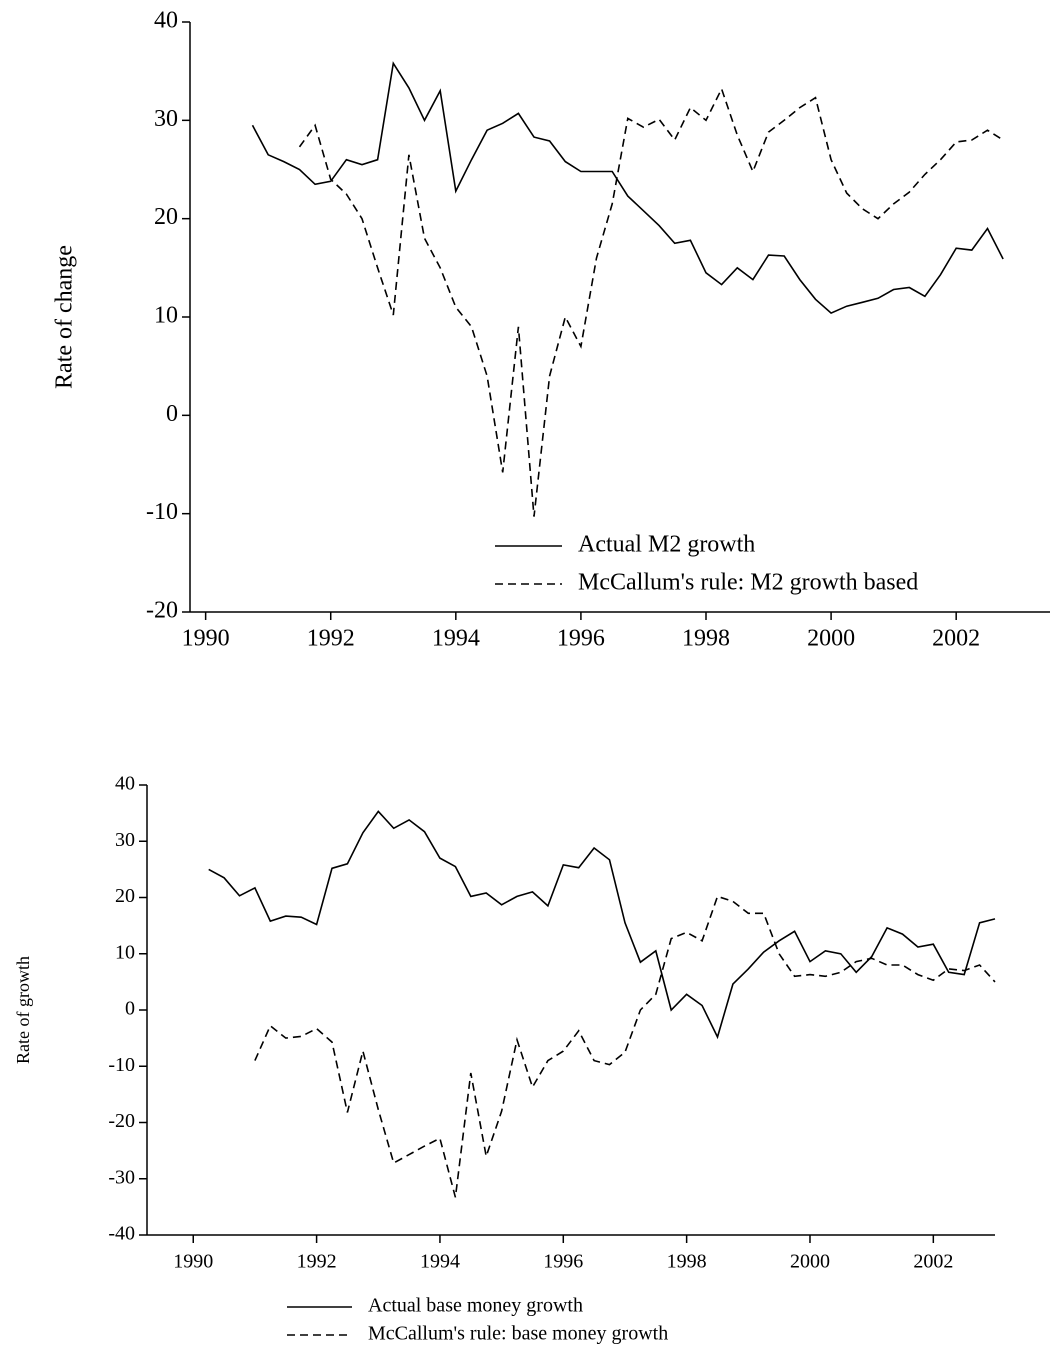 The width and height of the screenshot is (1062, 1352). Describe the element at coordinates (65, 317) in the screenshot. I see `y-axis-label: Rate of change` at that location.